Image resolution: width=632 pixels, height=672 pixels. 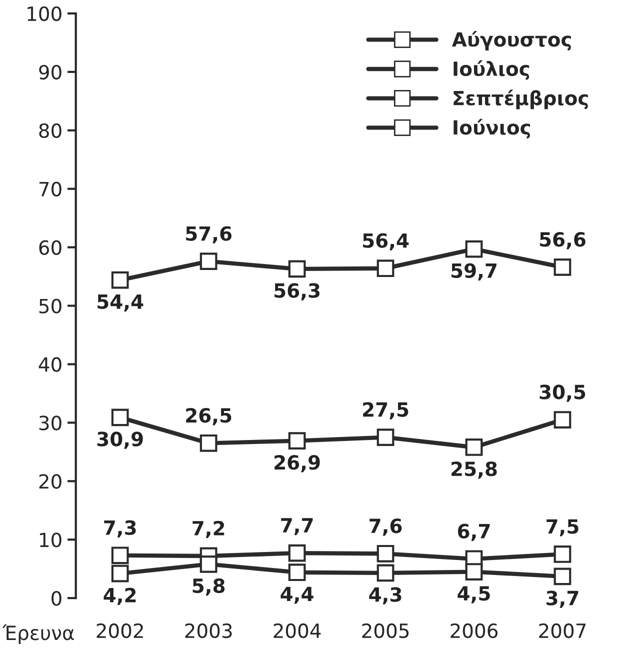 I want to click on data-label: 4,5, so click(x=474, y=595).